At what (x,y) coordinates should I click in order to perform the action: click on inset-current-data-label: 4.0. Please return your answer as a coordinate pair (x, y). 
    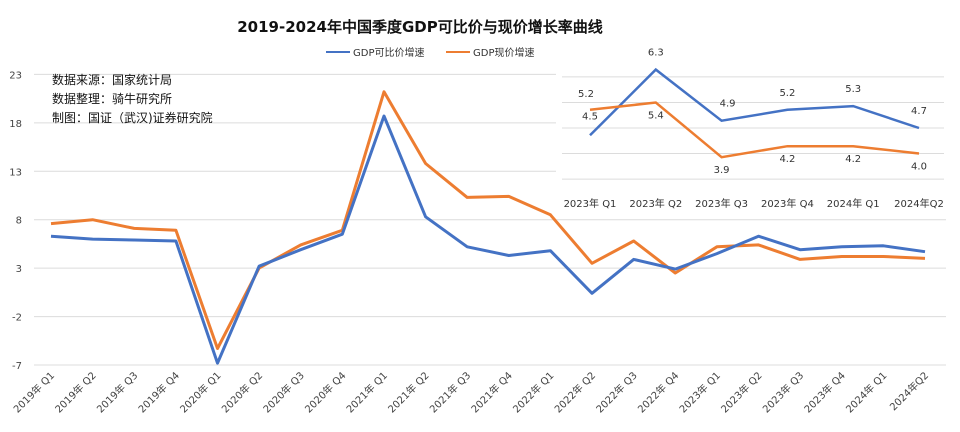
    Looking at the image, I should click on (919, 167).